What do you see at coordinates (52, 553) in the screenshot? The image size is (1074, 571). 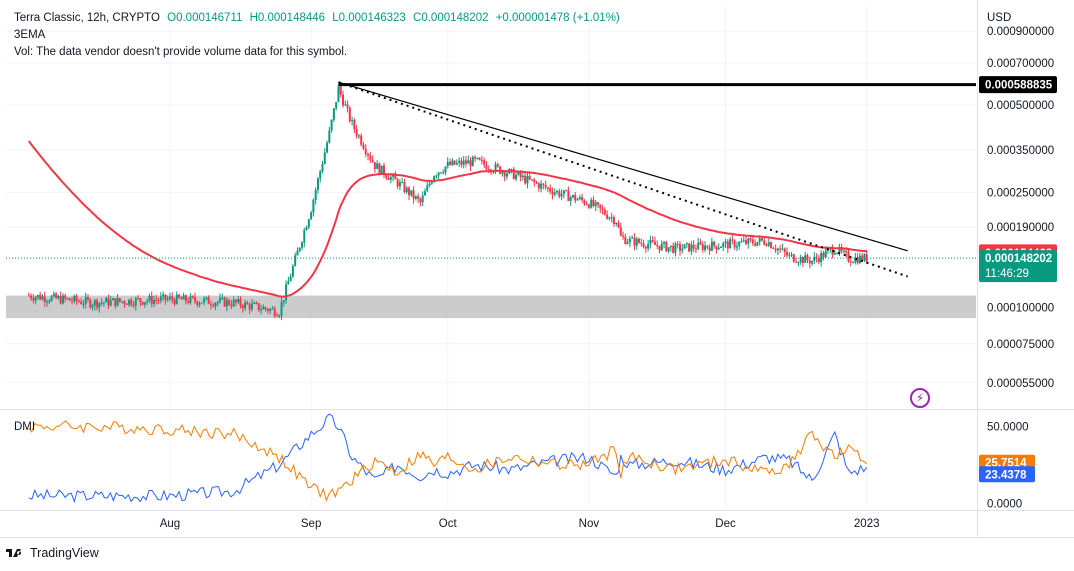 I see `tradingview-footer: TradingView` at bounding box center [52, 553].